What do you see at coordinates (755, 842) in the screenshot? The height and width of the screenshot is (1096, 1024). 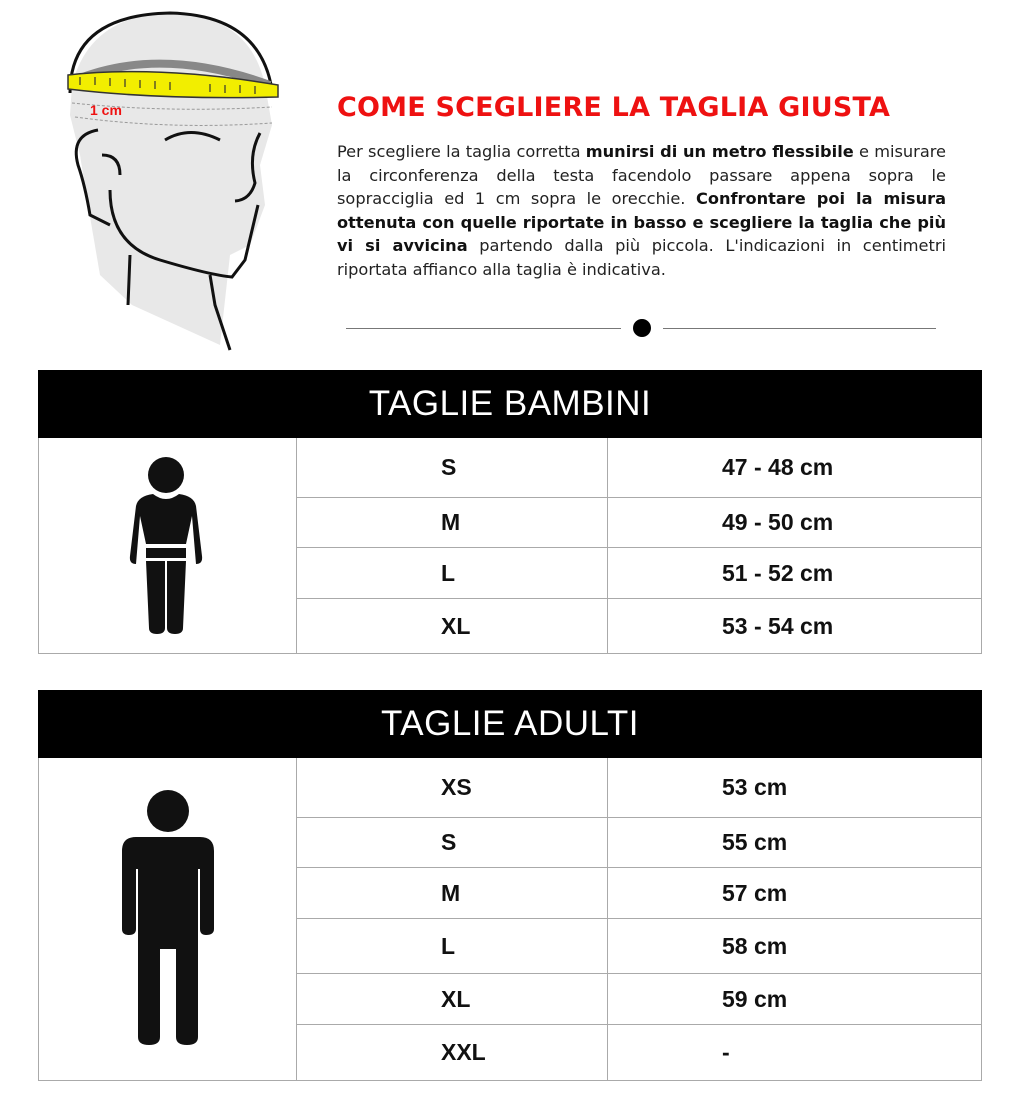 I see `size-measure: 55 cm` at bounding box center [755, 842].